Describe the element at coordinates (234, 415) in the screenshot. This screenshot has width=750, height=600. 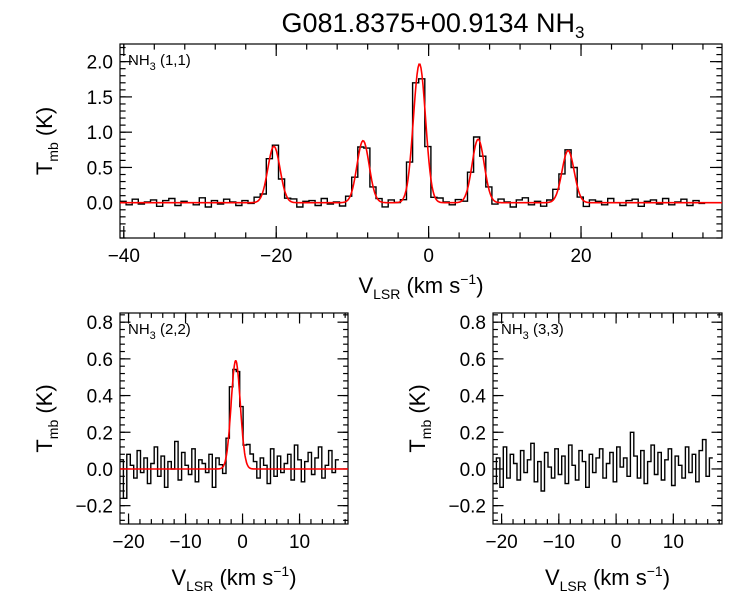
I see `fit-line` at that location.